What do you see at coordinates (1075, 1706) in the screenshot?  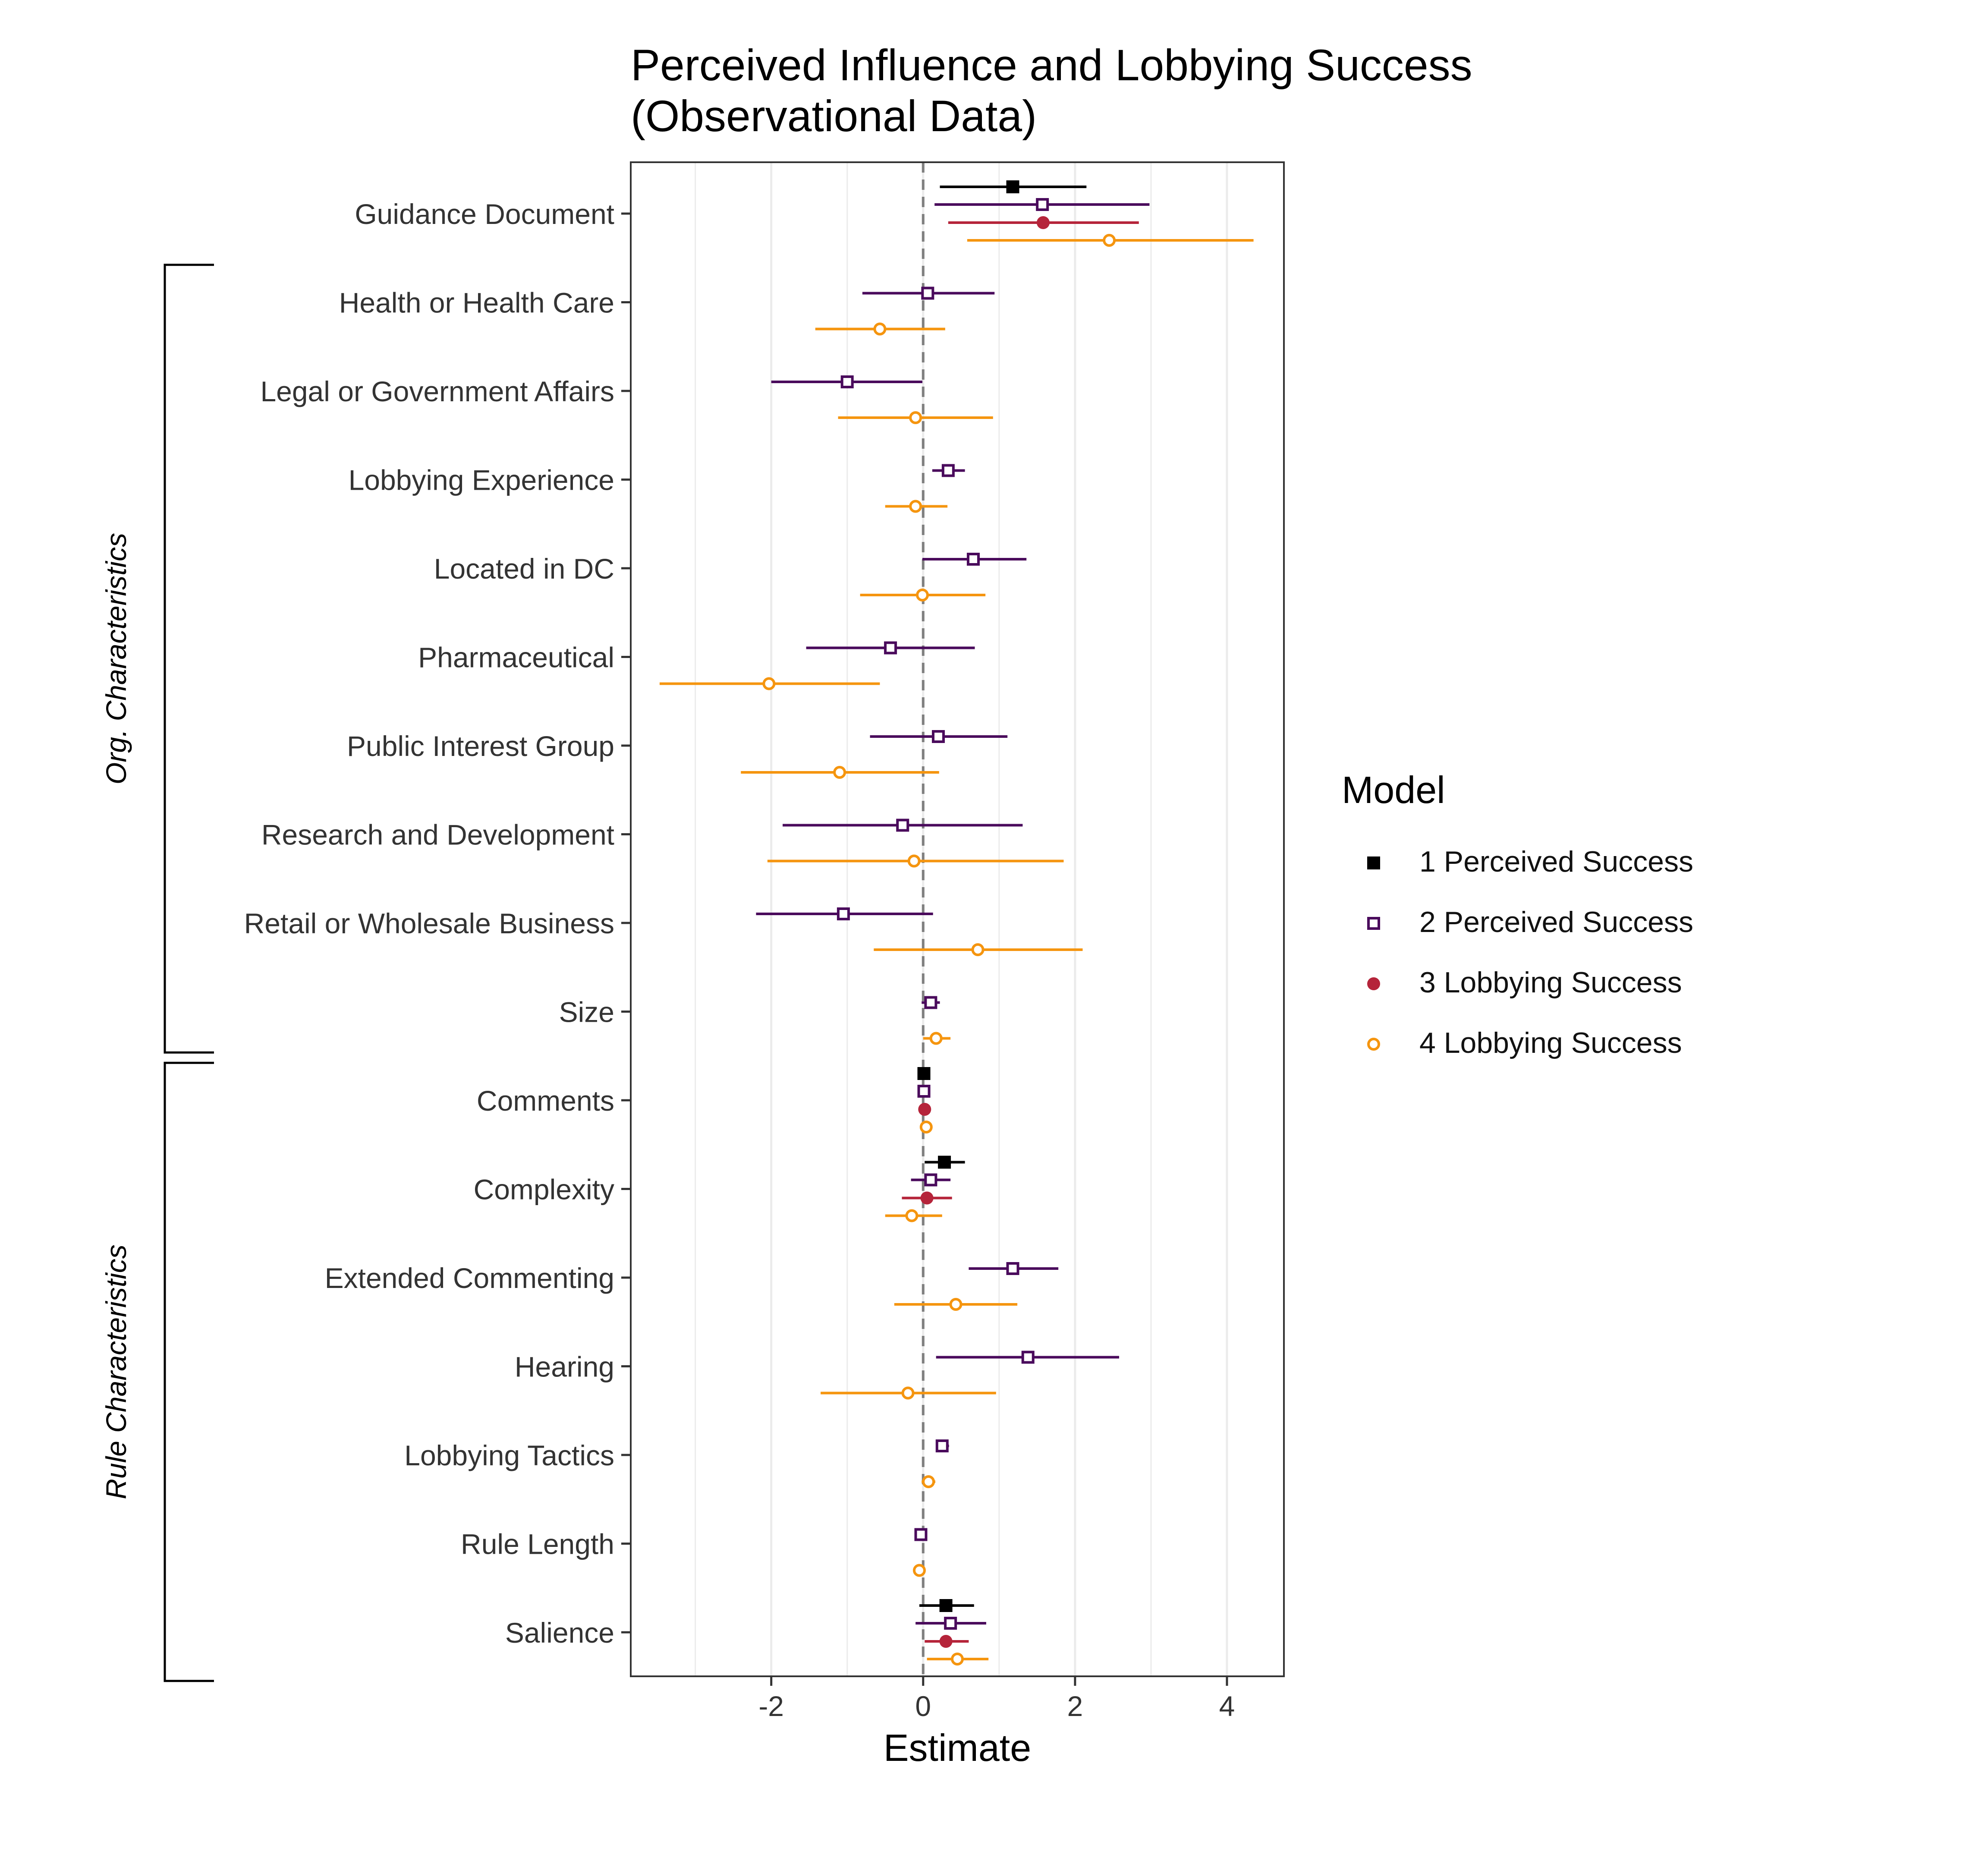 I see `x-tick-label: 2` at bounding box center [1075, 1706].